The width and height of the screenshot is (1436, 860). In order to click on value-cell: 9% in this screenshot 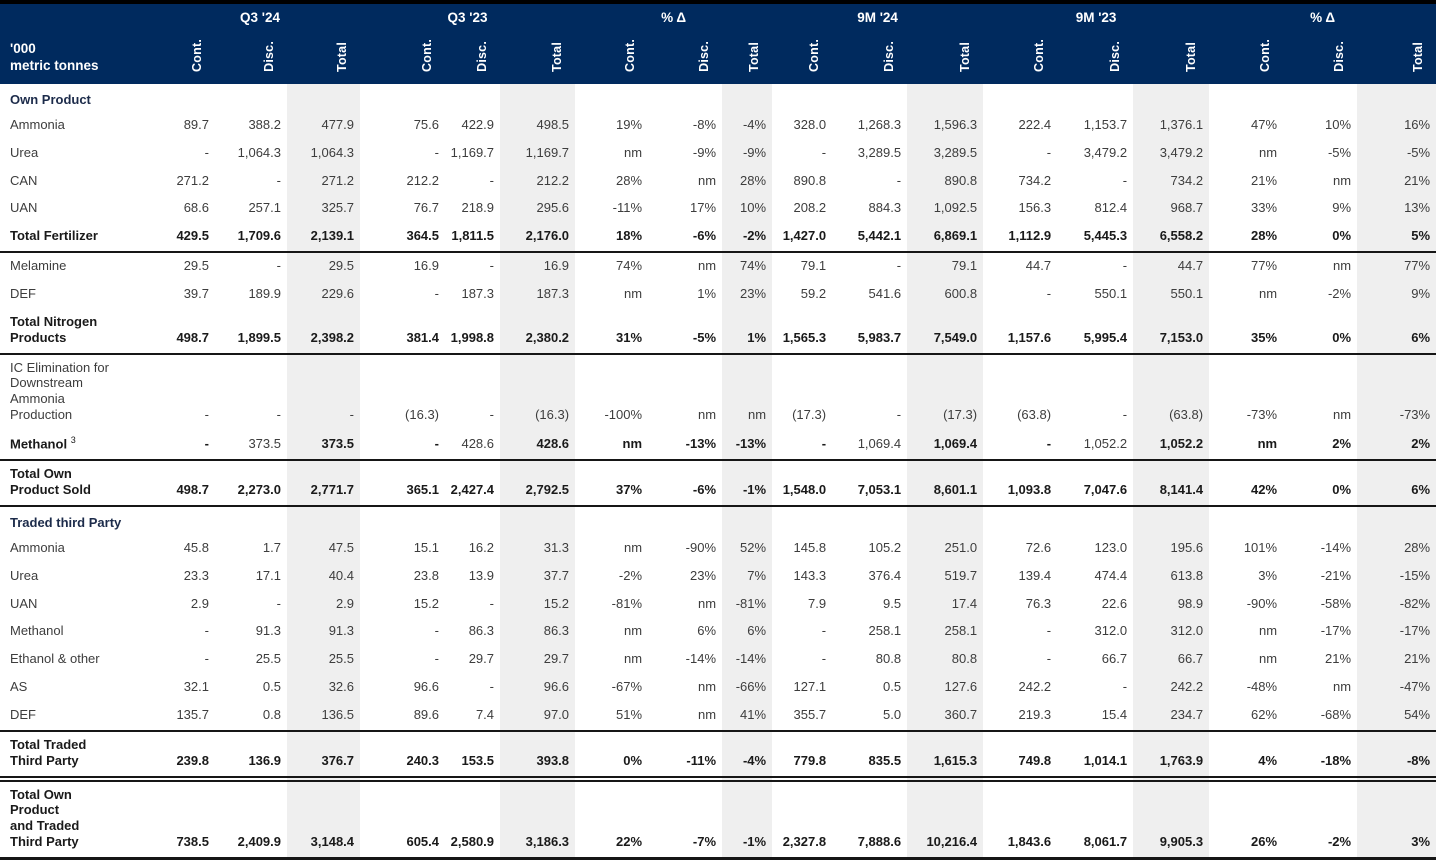, I will do `click(1396, 295)`.